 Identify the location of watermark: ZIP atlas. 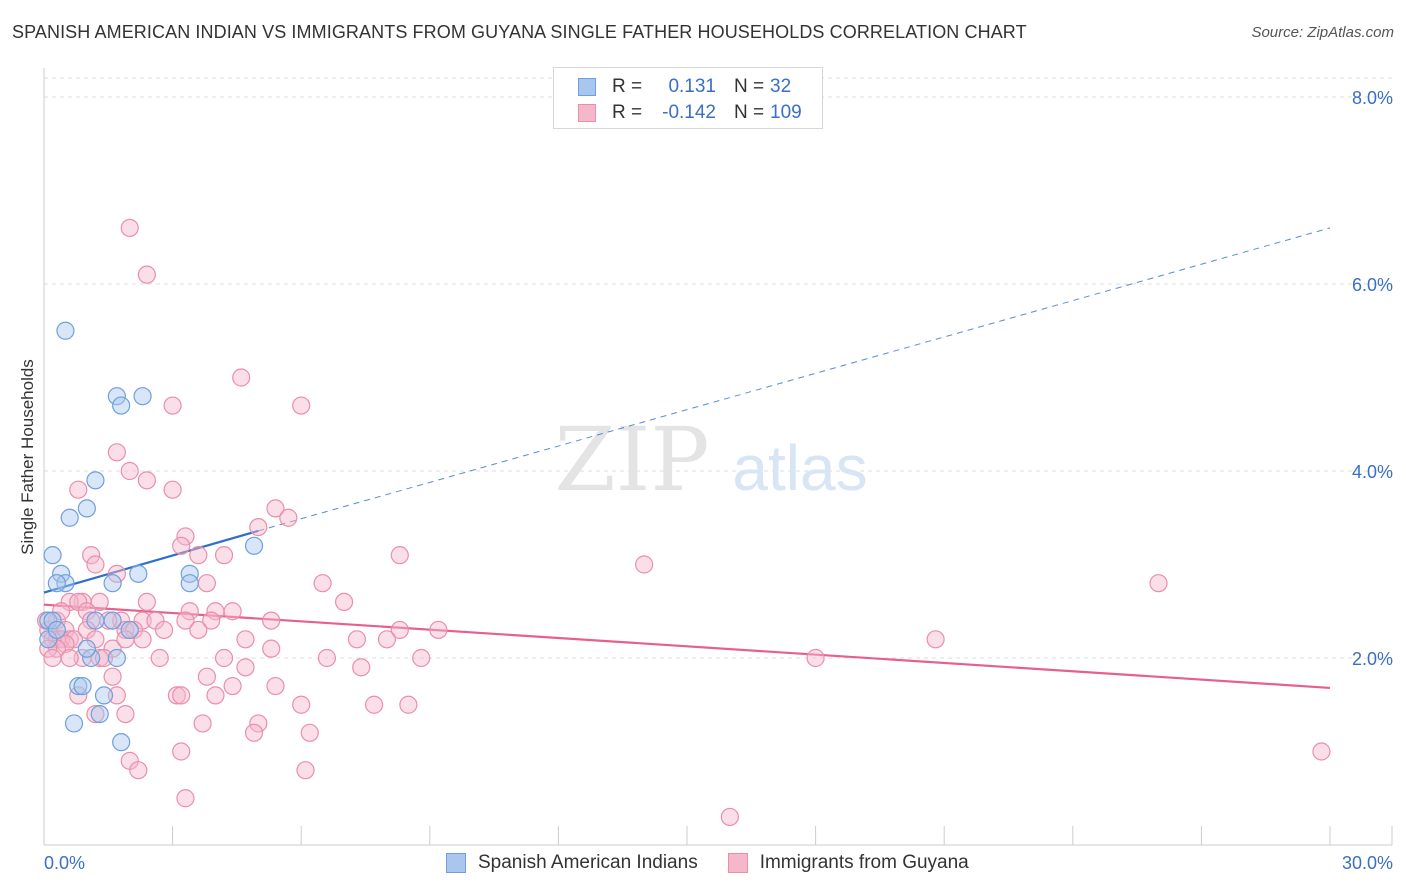
(710, 459).